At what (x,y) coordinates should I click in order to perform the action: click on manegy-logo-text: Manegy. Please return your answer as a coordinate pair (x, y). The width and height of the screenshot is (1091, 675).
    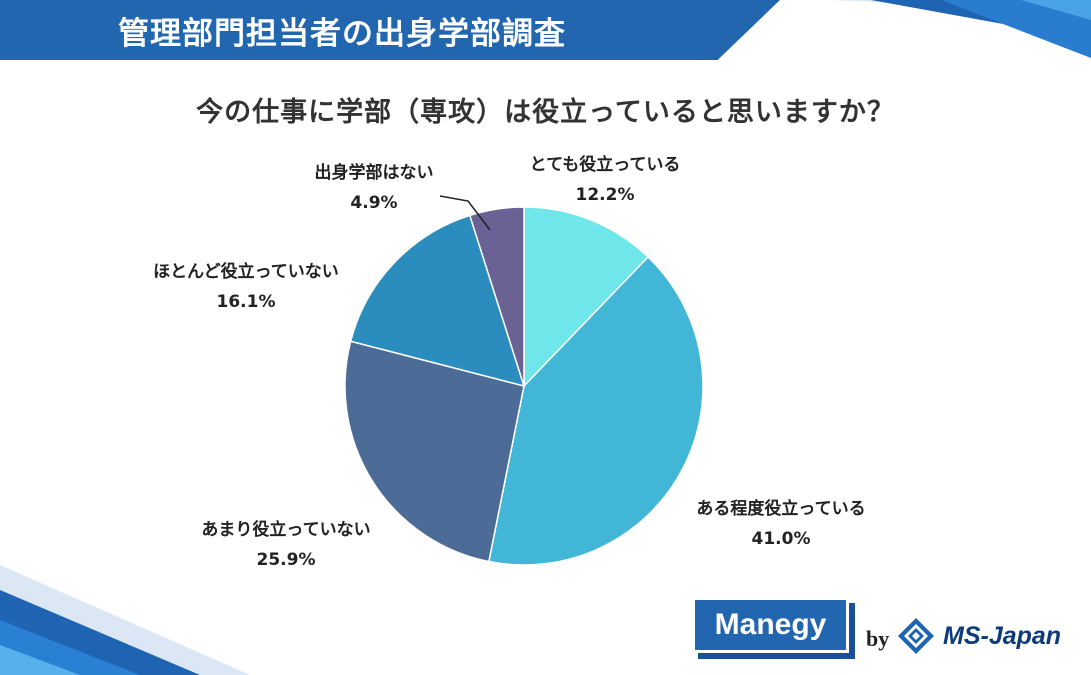
    Looking at the image, I should click on (770, 625).